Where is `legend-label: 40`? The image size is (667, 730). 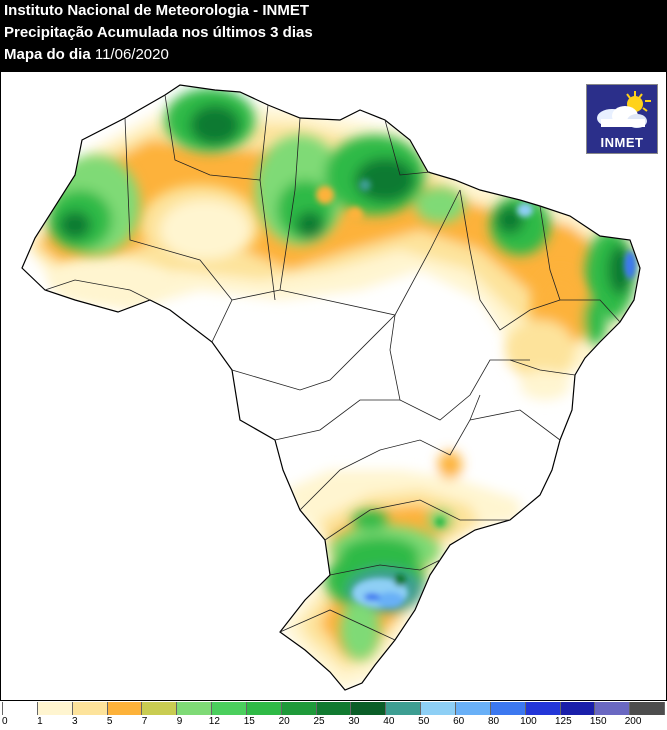 legend-label: 40 is located at coordinates (389, 721).